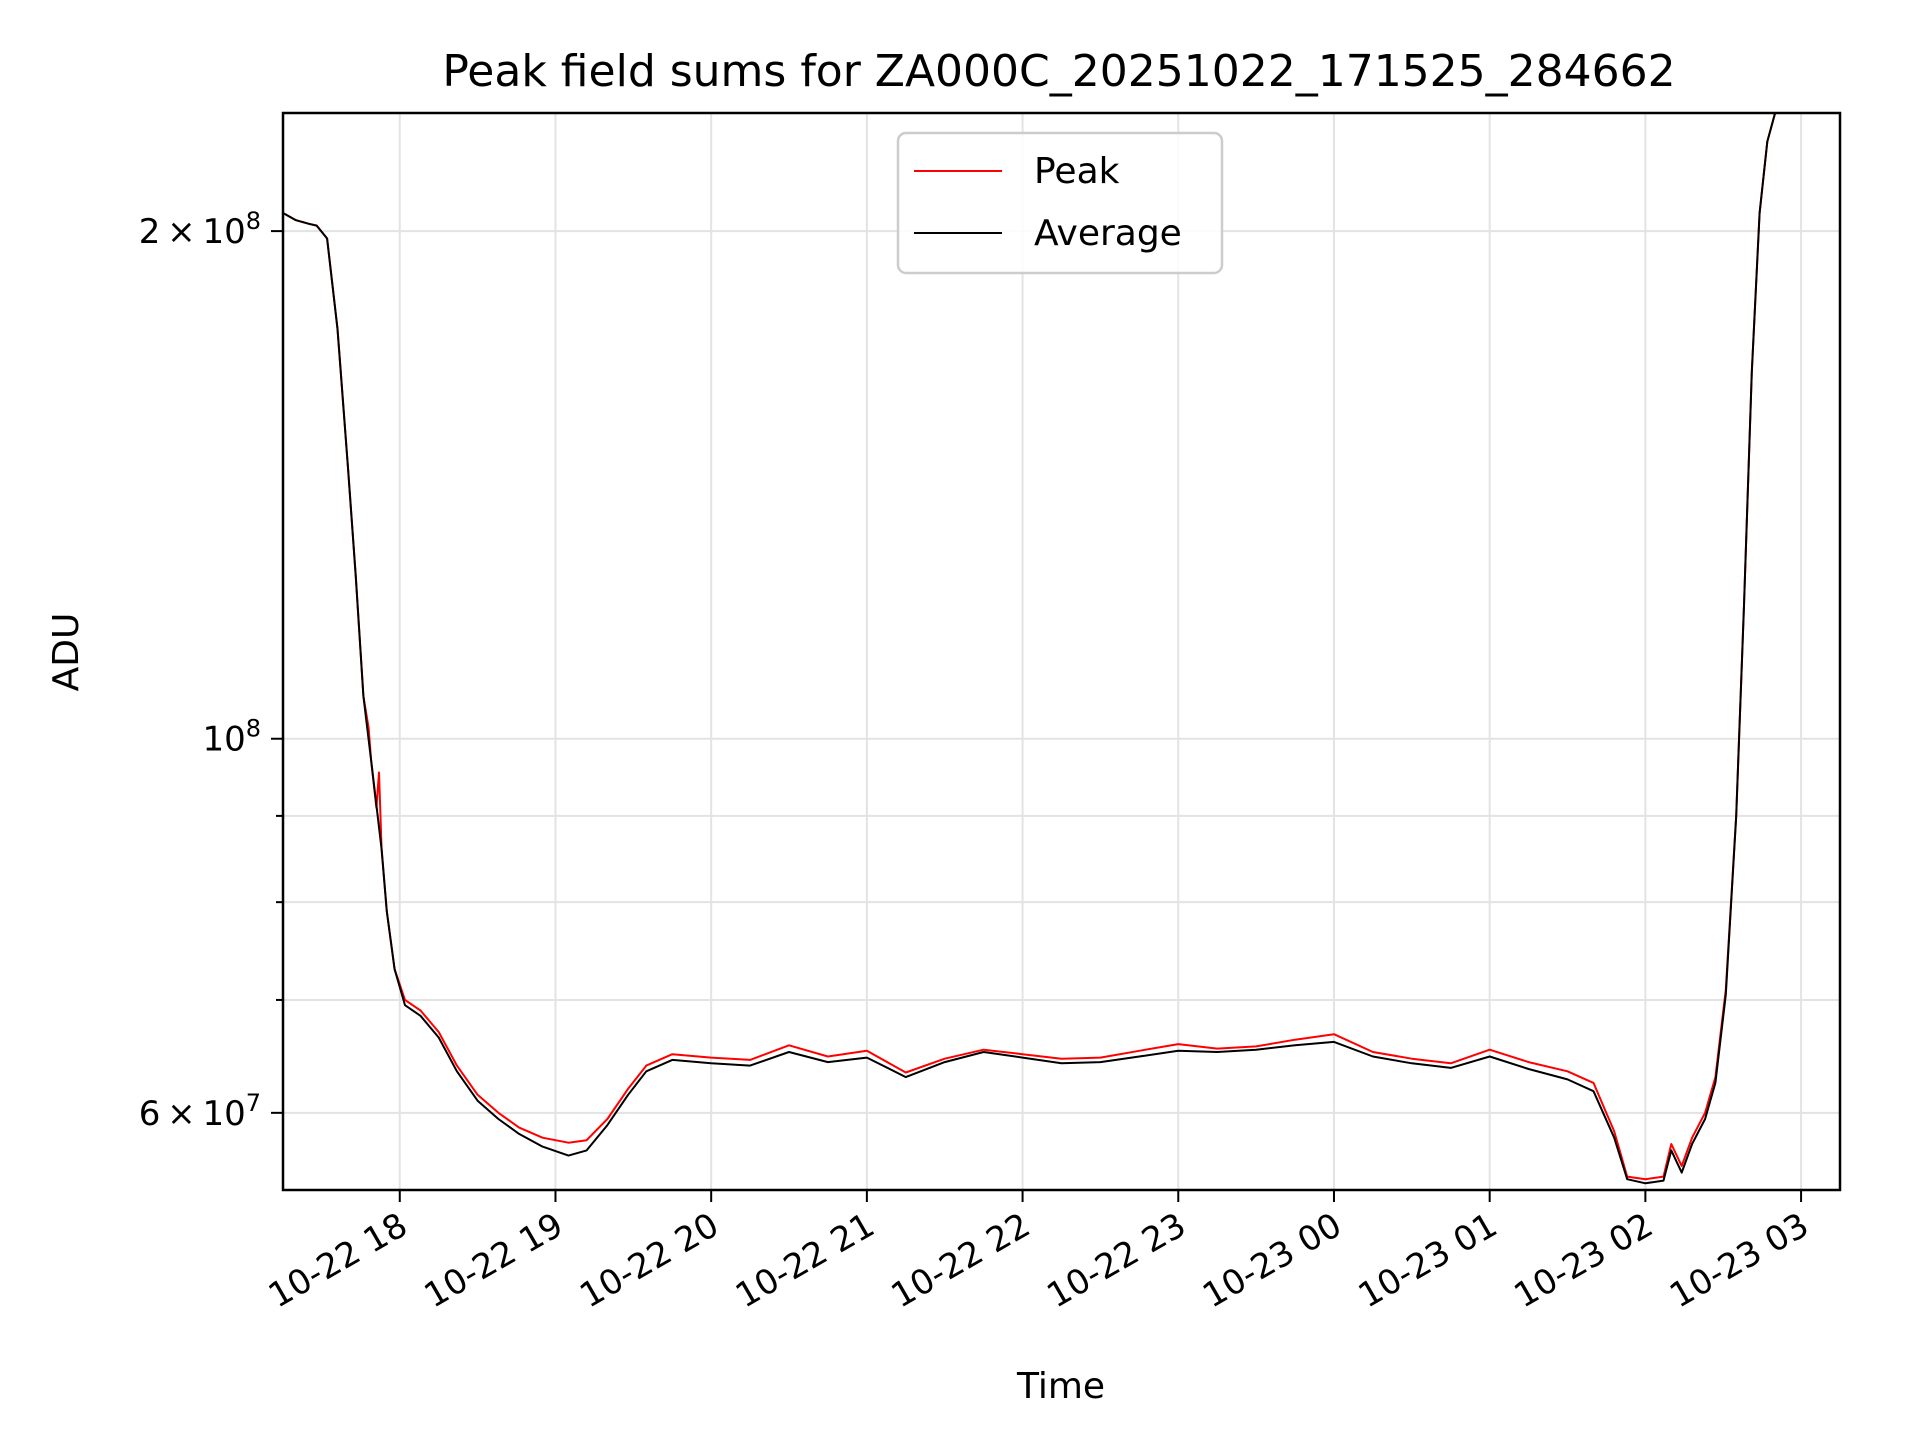 This screenshot has width=1920, height=1440. I want to click on legend: Peak Average, so click(1060, 203).